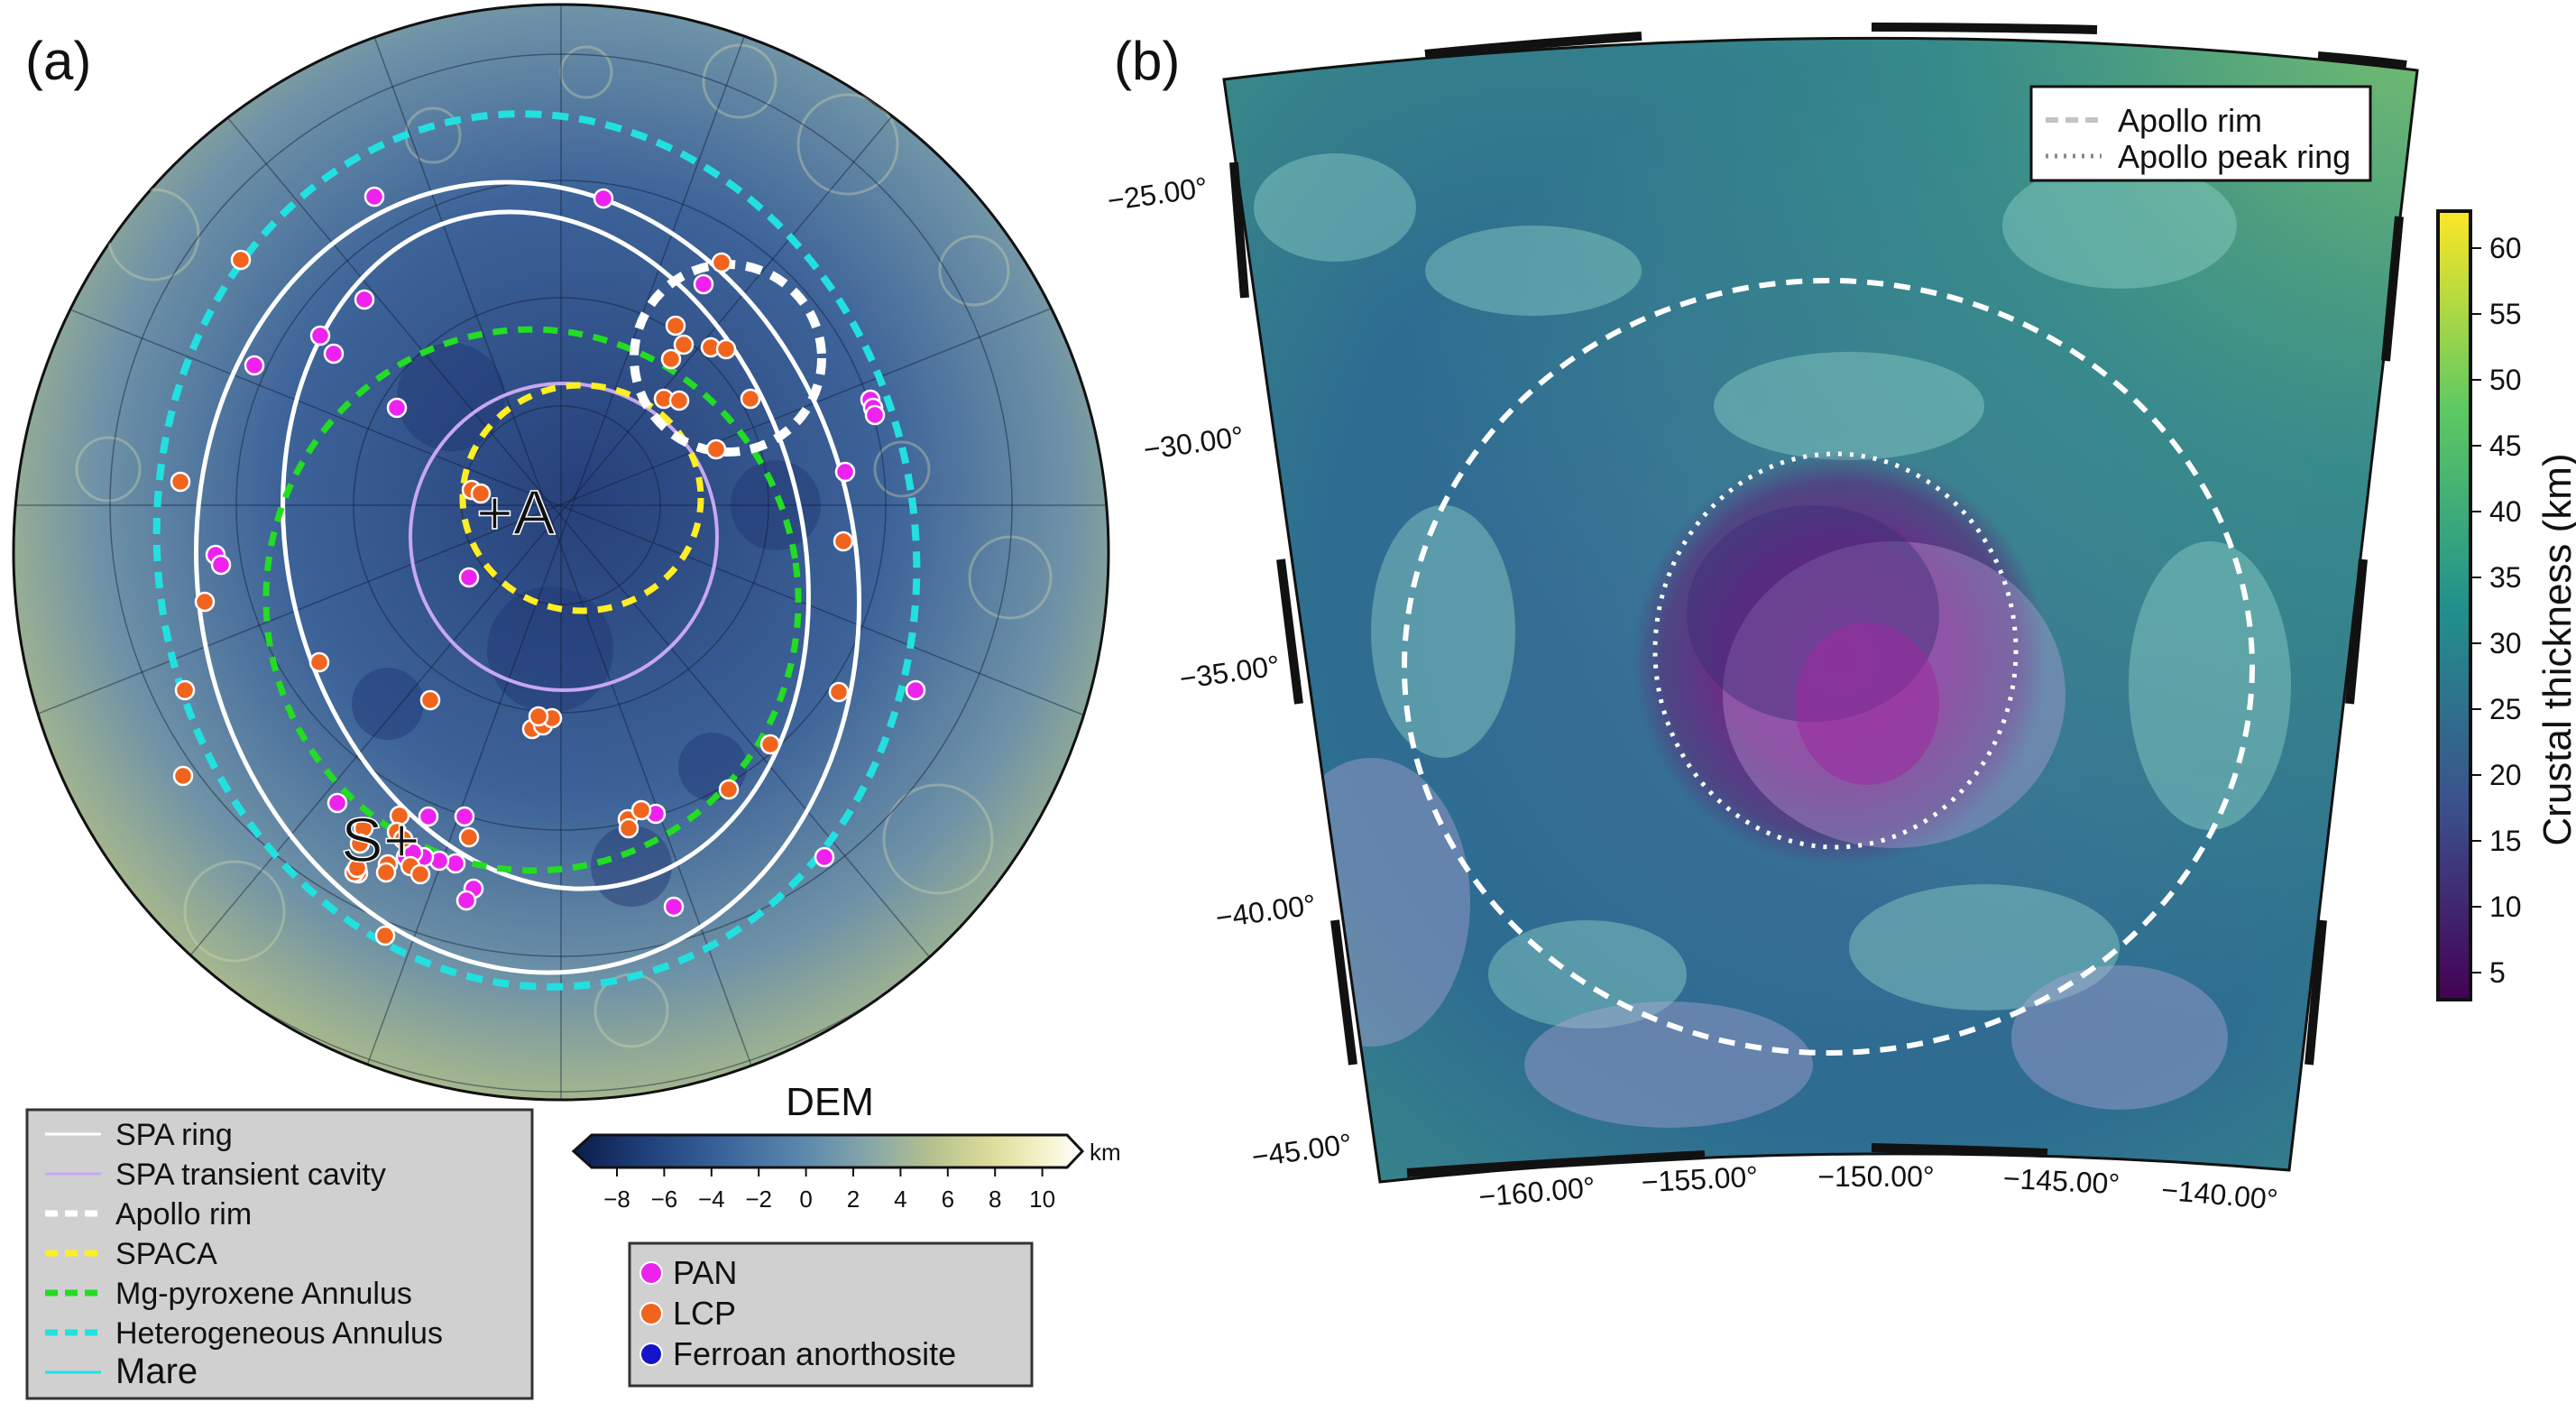 The width and height of the screenshot is (2576, 1421). What do you see at coordinates (2505, 512) in the screenshot?
I see `colorbar-tick-label: 40` at bounding box center [2505, 512].